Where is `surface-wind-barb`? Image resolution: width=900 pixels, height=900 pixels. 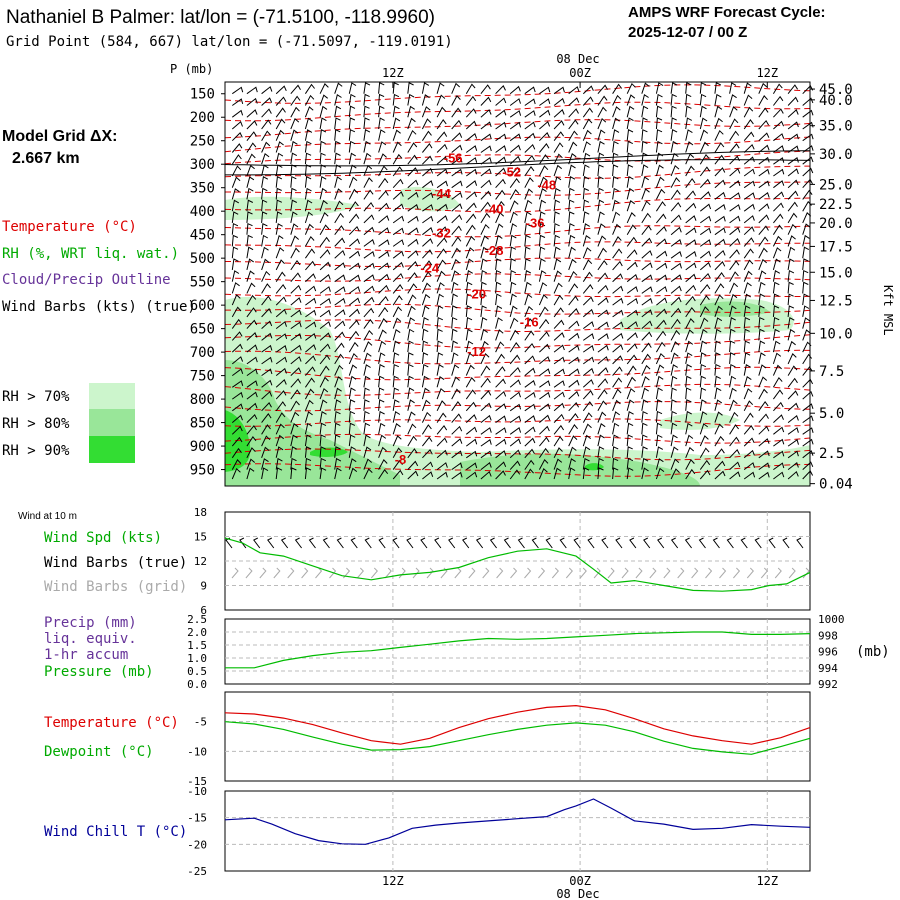 surface-wind-barb is located at coordinates (396, 543).